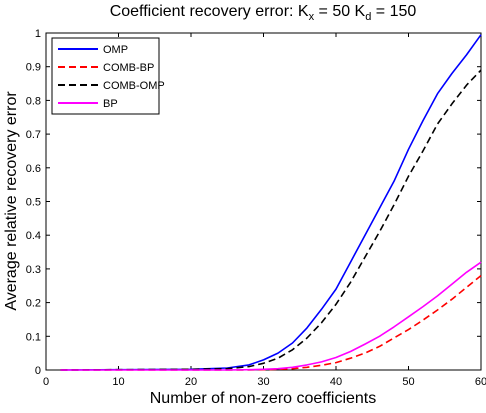 The image size is (486, 413). What do you see at coordinates (339, 11) in the screenshot?
I see `chart-title-mid: = 50 K` at bounding box center [339, 11].